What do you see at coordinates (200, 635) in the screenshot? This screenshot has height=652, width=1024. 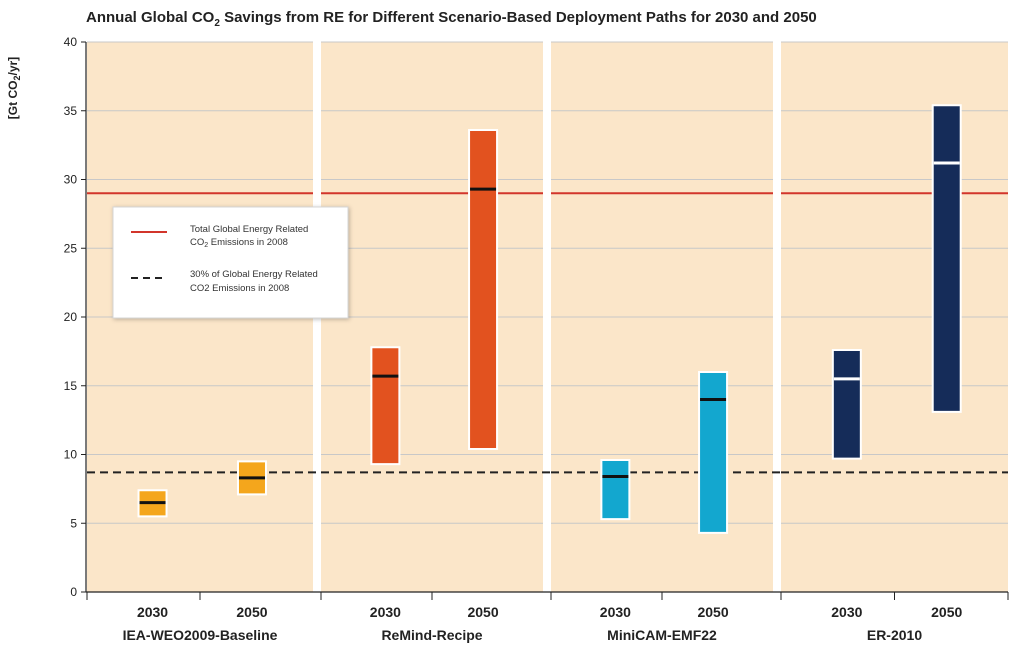 I see `group-label: IEA-WEO2009-Baseline` at bounding box center [200, 635].